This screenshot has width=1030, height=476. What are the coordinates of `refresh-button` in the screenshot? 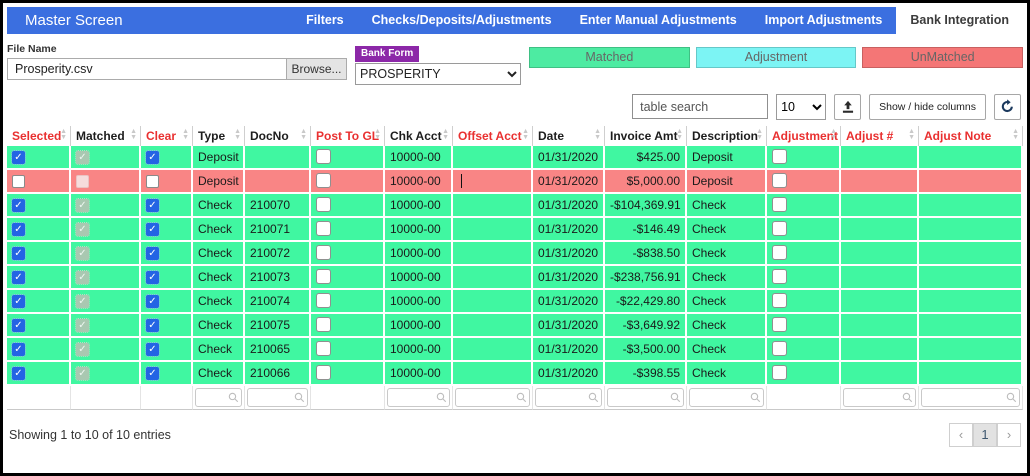 It's located at (1007, 106).